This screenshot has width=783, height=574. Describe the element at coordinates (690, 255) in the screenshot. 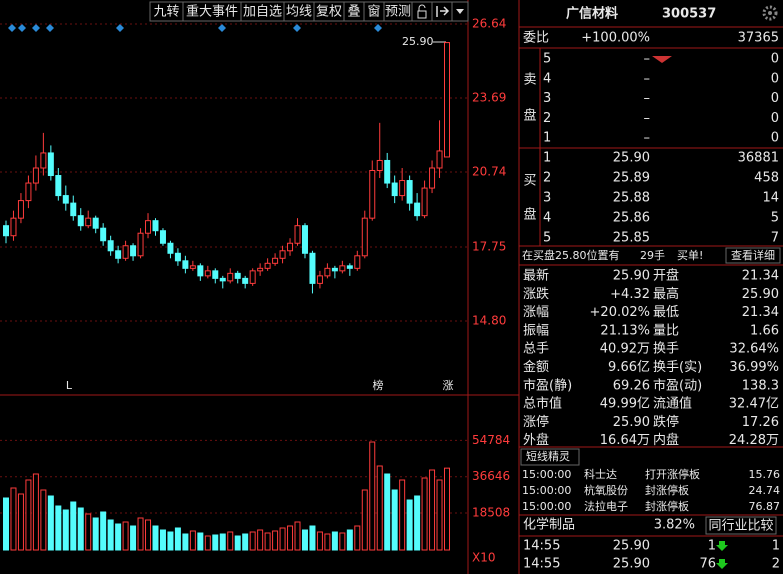

I see `notice-suffix: 买单!` at that location.